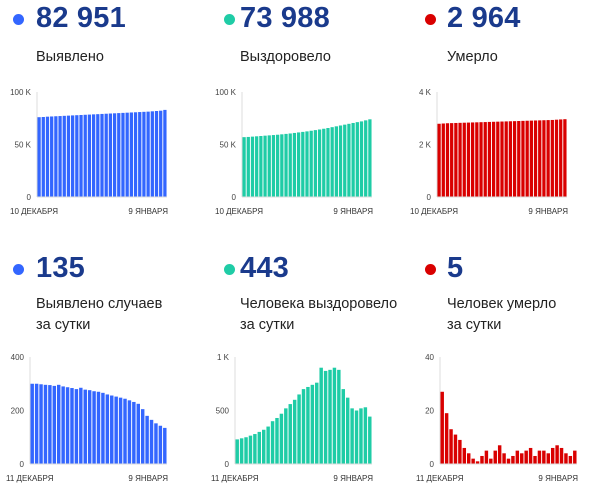 The height and width of the screenshot is (497, 605). Describe the element at coordinates (429, 411) in the screenshot. I see `y-tick-label: 20` at that location.